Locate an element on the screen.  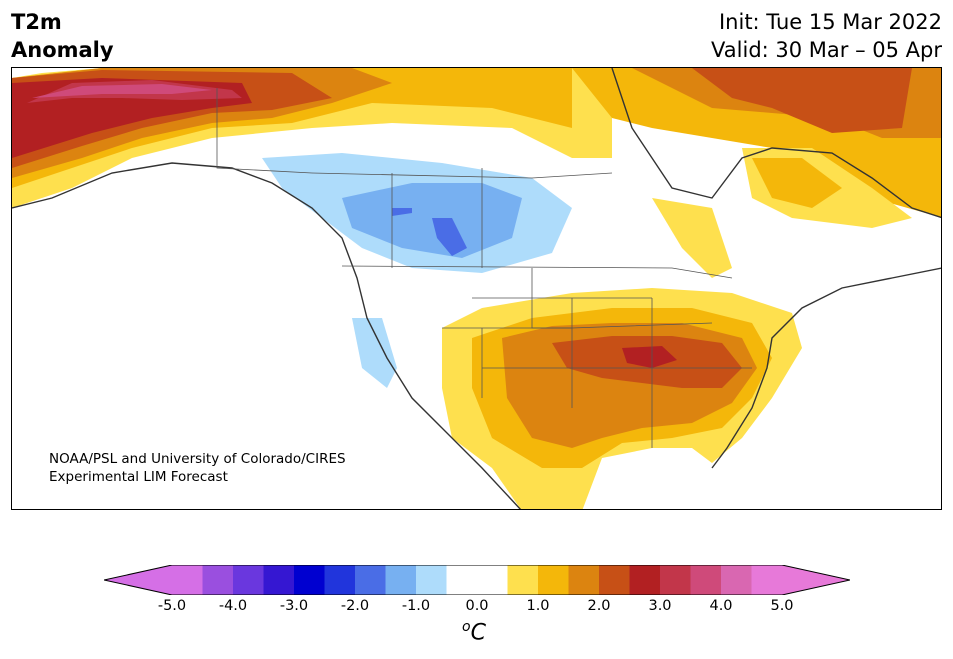
colorbar-tick-label: 4.0 is located at coordinates (721, 606).